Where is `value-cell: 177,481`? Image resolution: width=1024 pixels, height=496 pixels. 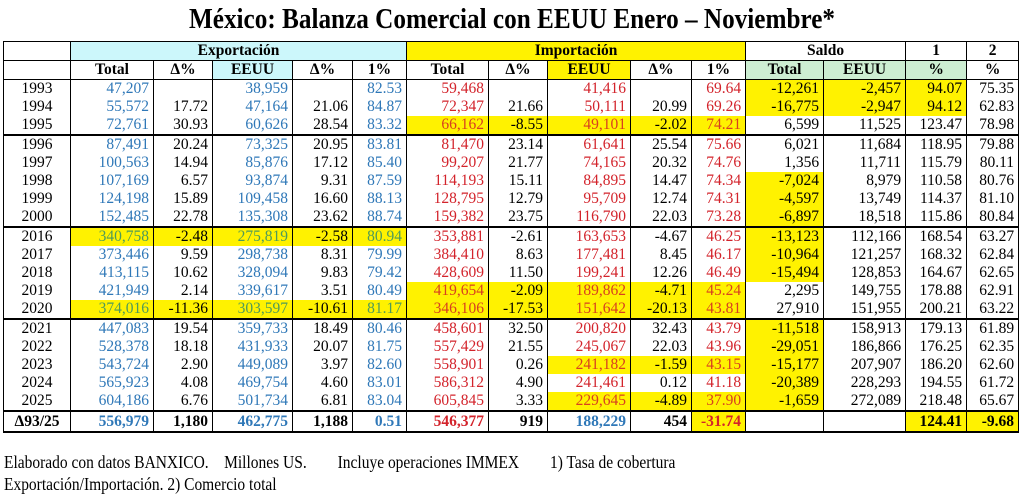 value-cell: 177,481 is located at coordinates (589, 255).